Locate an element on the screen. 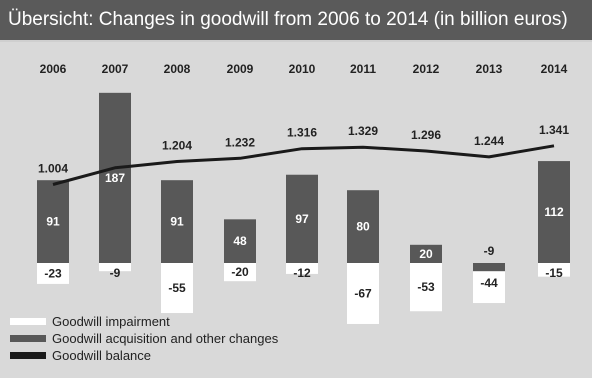 The height and width of the screenshot is (378, 592). year-label: 2012 is located at coordinates (426, 69).